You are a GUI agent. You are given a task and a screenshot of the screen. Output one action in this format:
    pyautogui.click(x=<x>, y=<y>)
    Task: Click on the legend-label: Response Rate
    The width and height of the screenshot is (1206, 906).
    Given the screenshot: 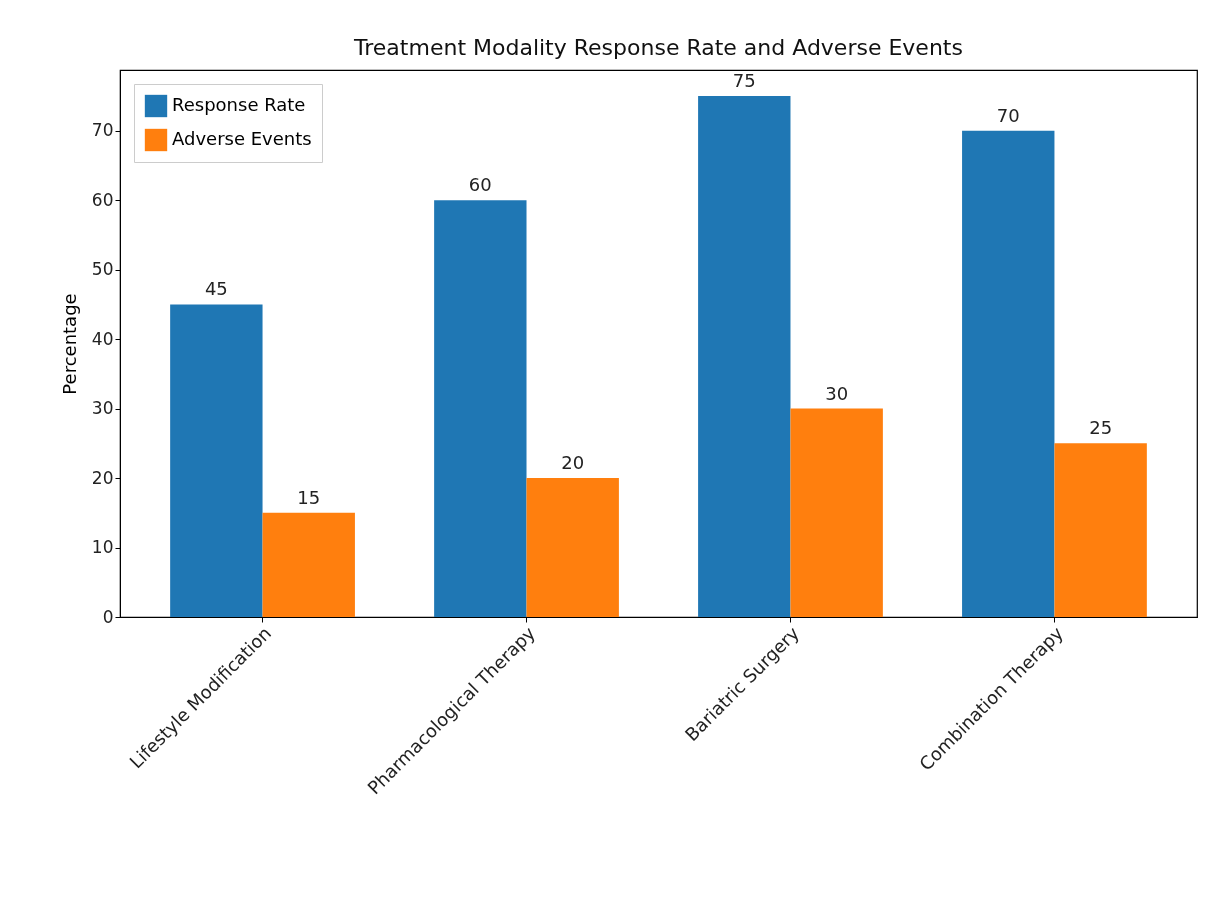 What is the action you would take?
    pyautogui.click(x=239, y=104)
    